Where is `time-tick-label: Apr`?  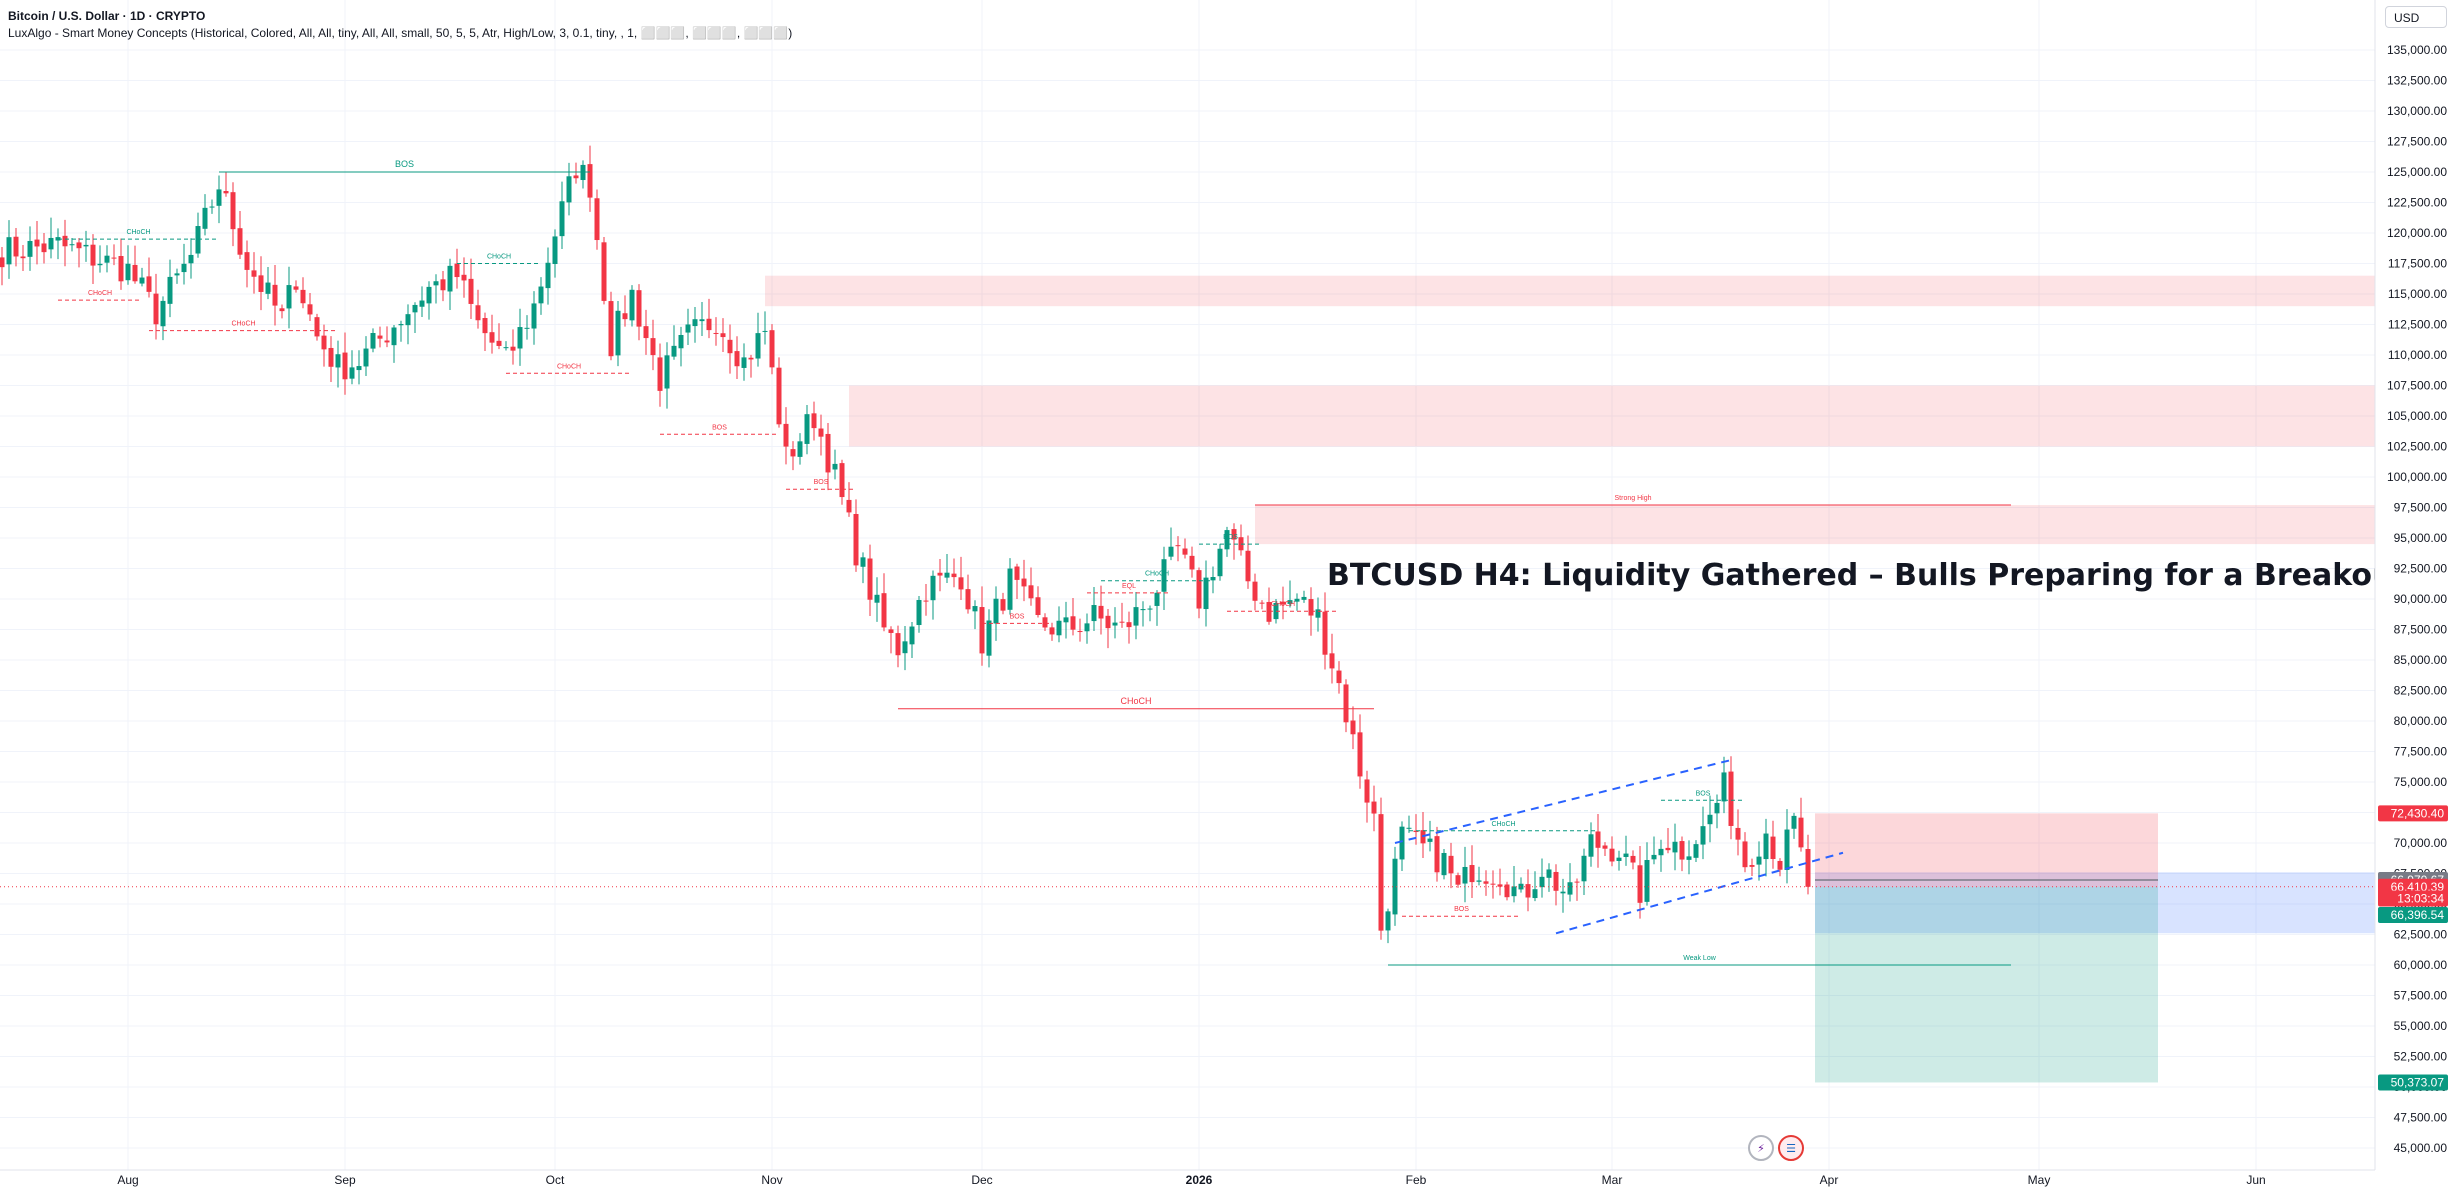 time-tick-label: Apr is located at coordinates (1829, 1180).